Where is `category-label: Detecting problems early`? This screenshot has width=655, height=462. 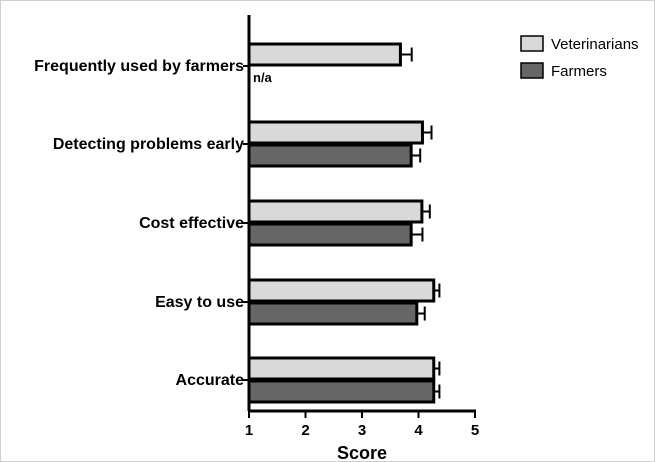
category-label: Detecting problems early is located at coordinates (148, 144).